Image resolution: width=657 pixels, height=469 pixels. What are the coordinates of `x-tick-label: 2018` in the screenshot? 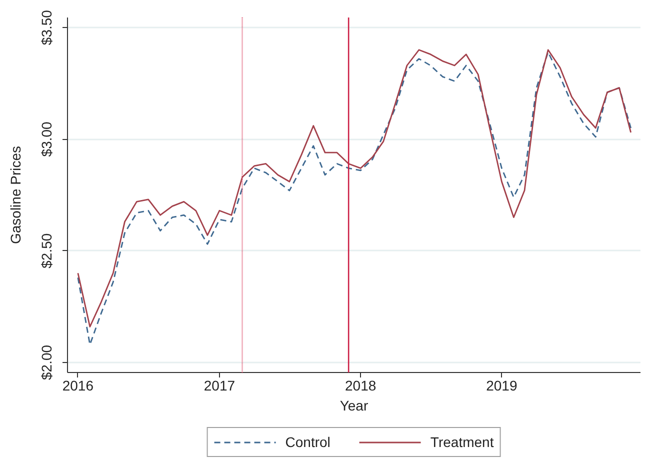 It's located at (360, 386).